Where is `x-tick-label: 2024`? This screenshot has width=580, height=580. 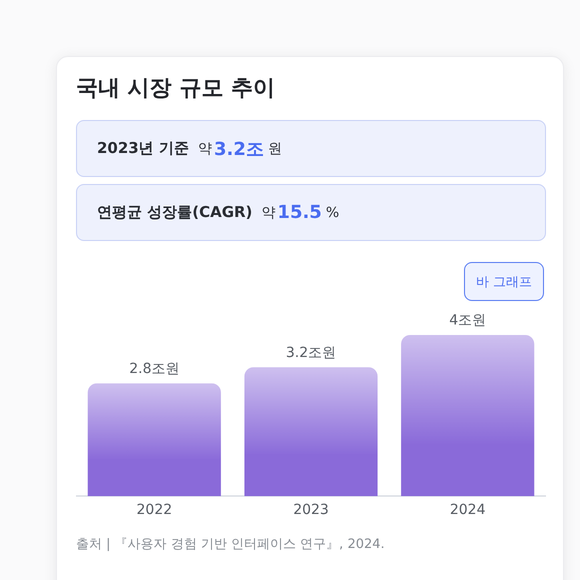 x-tick-label: 2024 is located at coordinates (468, 510).